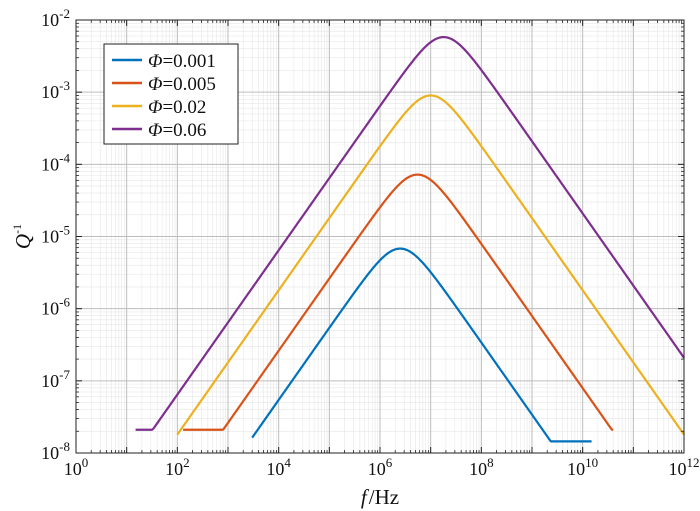  Describe the element at coordinates (55, 90) in the screenshot. I see `y-tick-label: 10⁻³` at that location.